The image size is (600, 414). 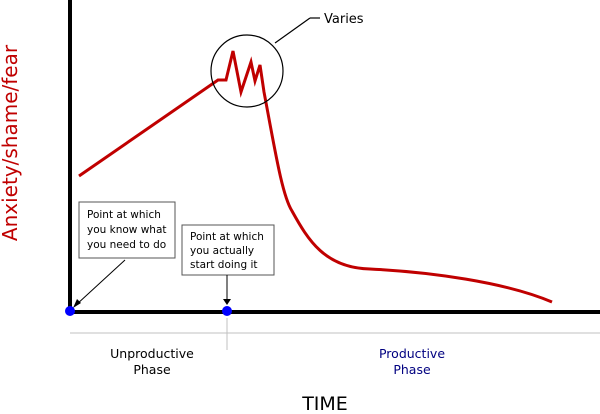 What do you see at coordinates (247, 71) in the screenshot?
I see `varies-callout-circle` at bounding box center [247, 71].